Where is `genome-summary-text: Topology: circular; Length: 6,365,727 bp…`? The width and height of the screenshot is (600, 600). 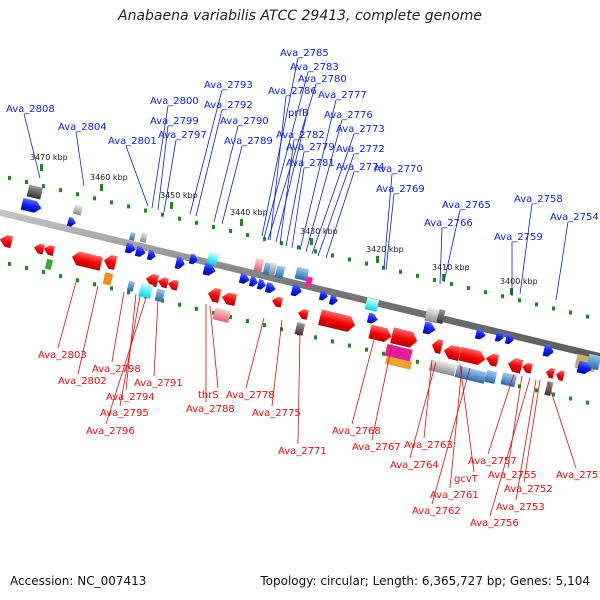 genome-summary-text: Topology: circular; Length: 6,365,727 bp… is located at coordinates (425, 581).